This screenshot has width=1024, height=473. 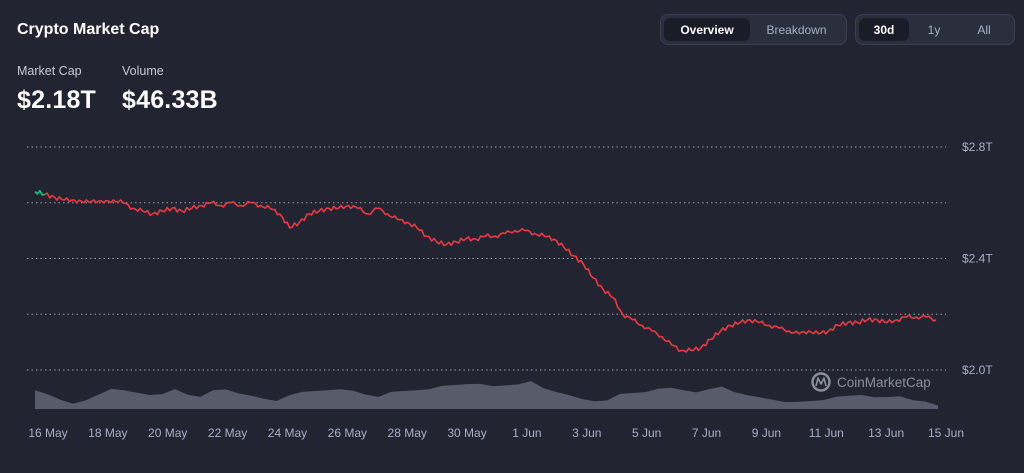 I want to click on market-cap-value: $2.18T, so click(x=57, y=100).